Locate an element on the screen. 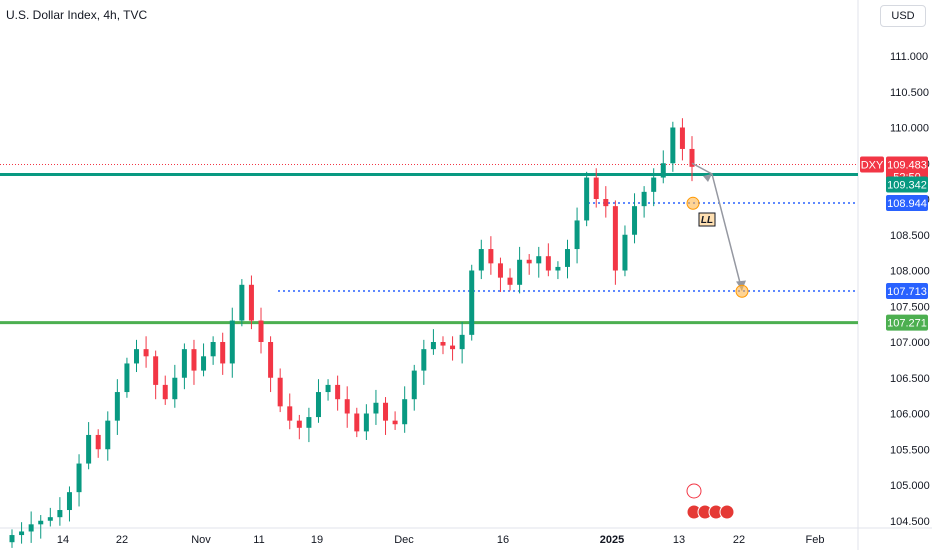  annotations: LL is located at coordinates (717, 341).